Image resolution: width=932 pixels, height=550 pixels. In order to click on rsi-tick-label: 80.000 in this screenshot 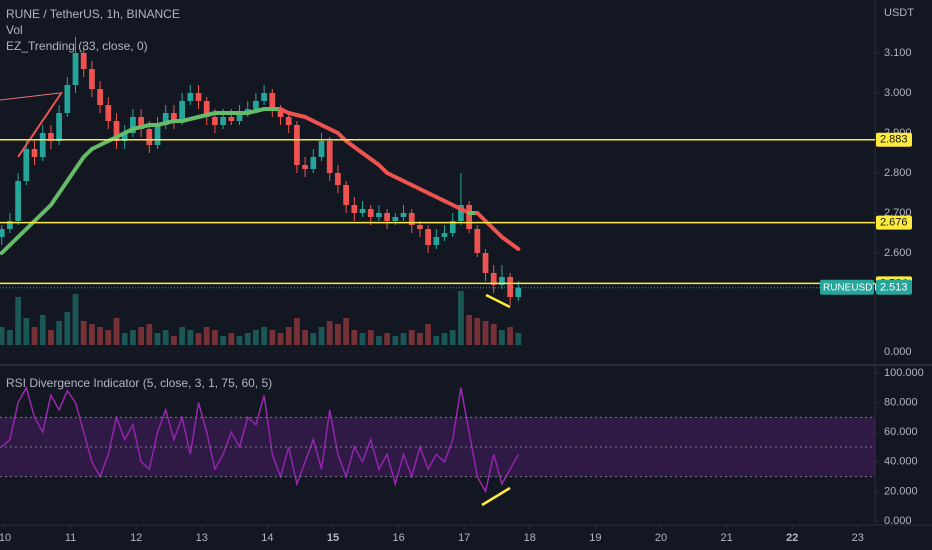, I will do `click(901, 402)`.